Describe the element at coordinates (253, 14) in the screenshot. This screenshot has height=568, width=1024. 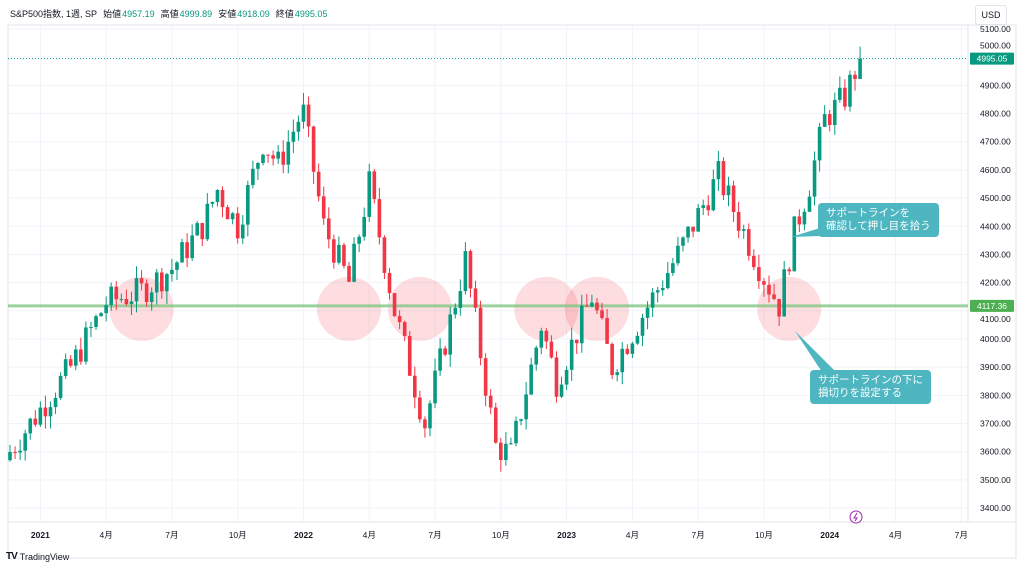
I see `low-value: 4918.09` at that location.